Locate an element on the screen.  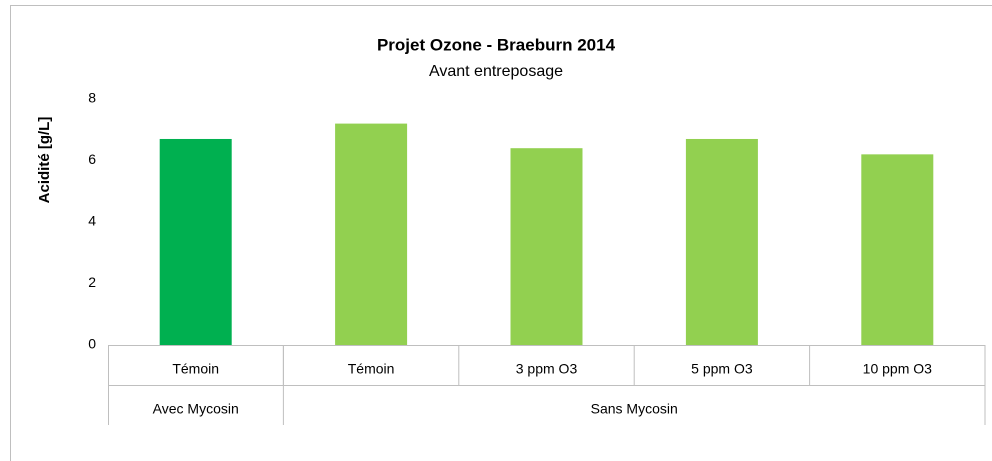
y-tick-label: 0 is located at coordinates (92, 344).